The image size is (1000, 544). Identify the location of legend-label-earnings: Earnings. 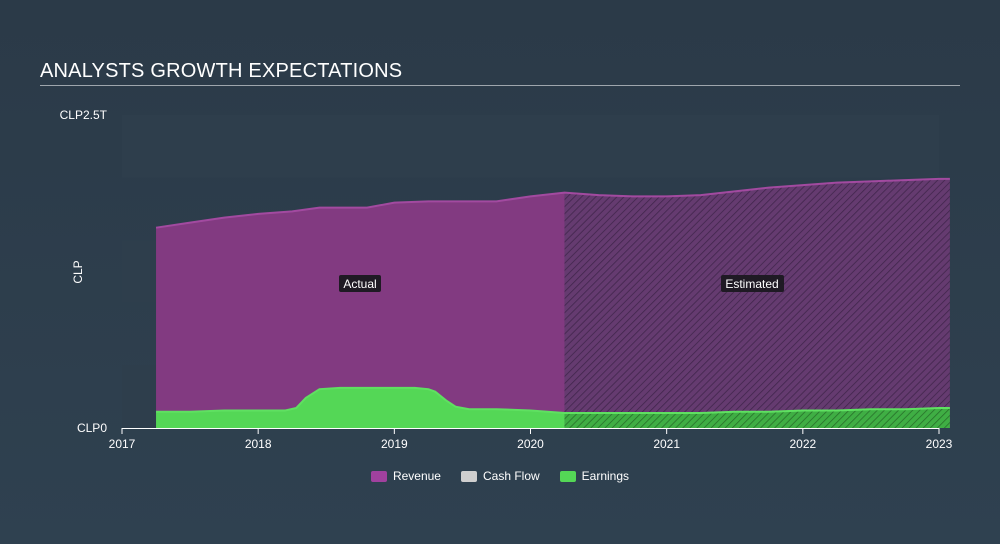
(605, 476).